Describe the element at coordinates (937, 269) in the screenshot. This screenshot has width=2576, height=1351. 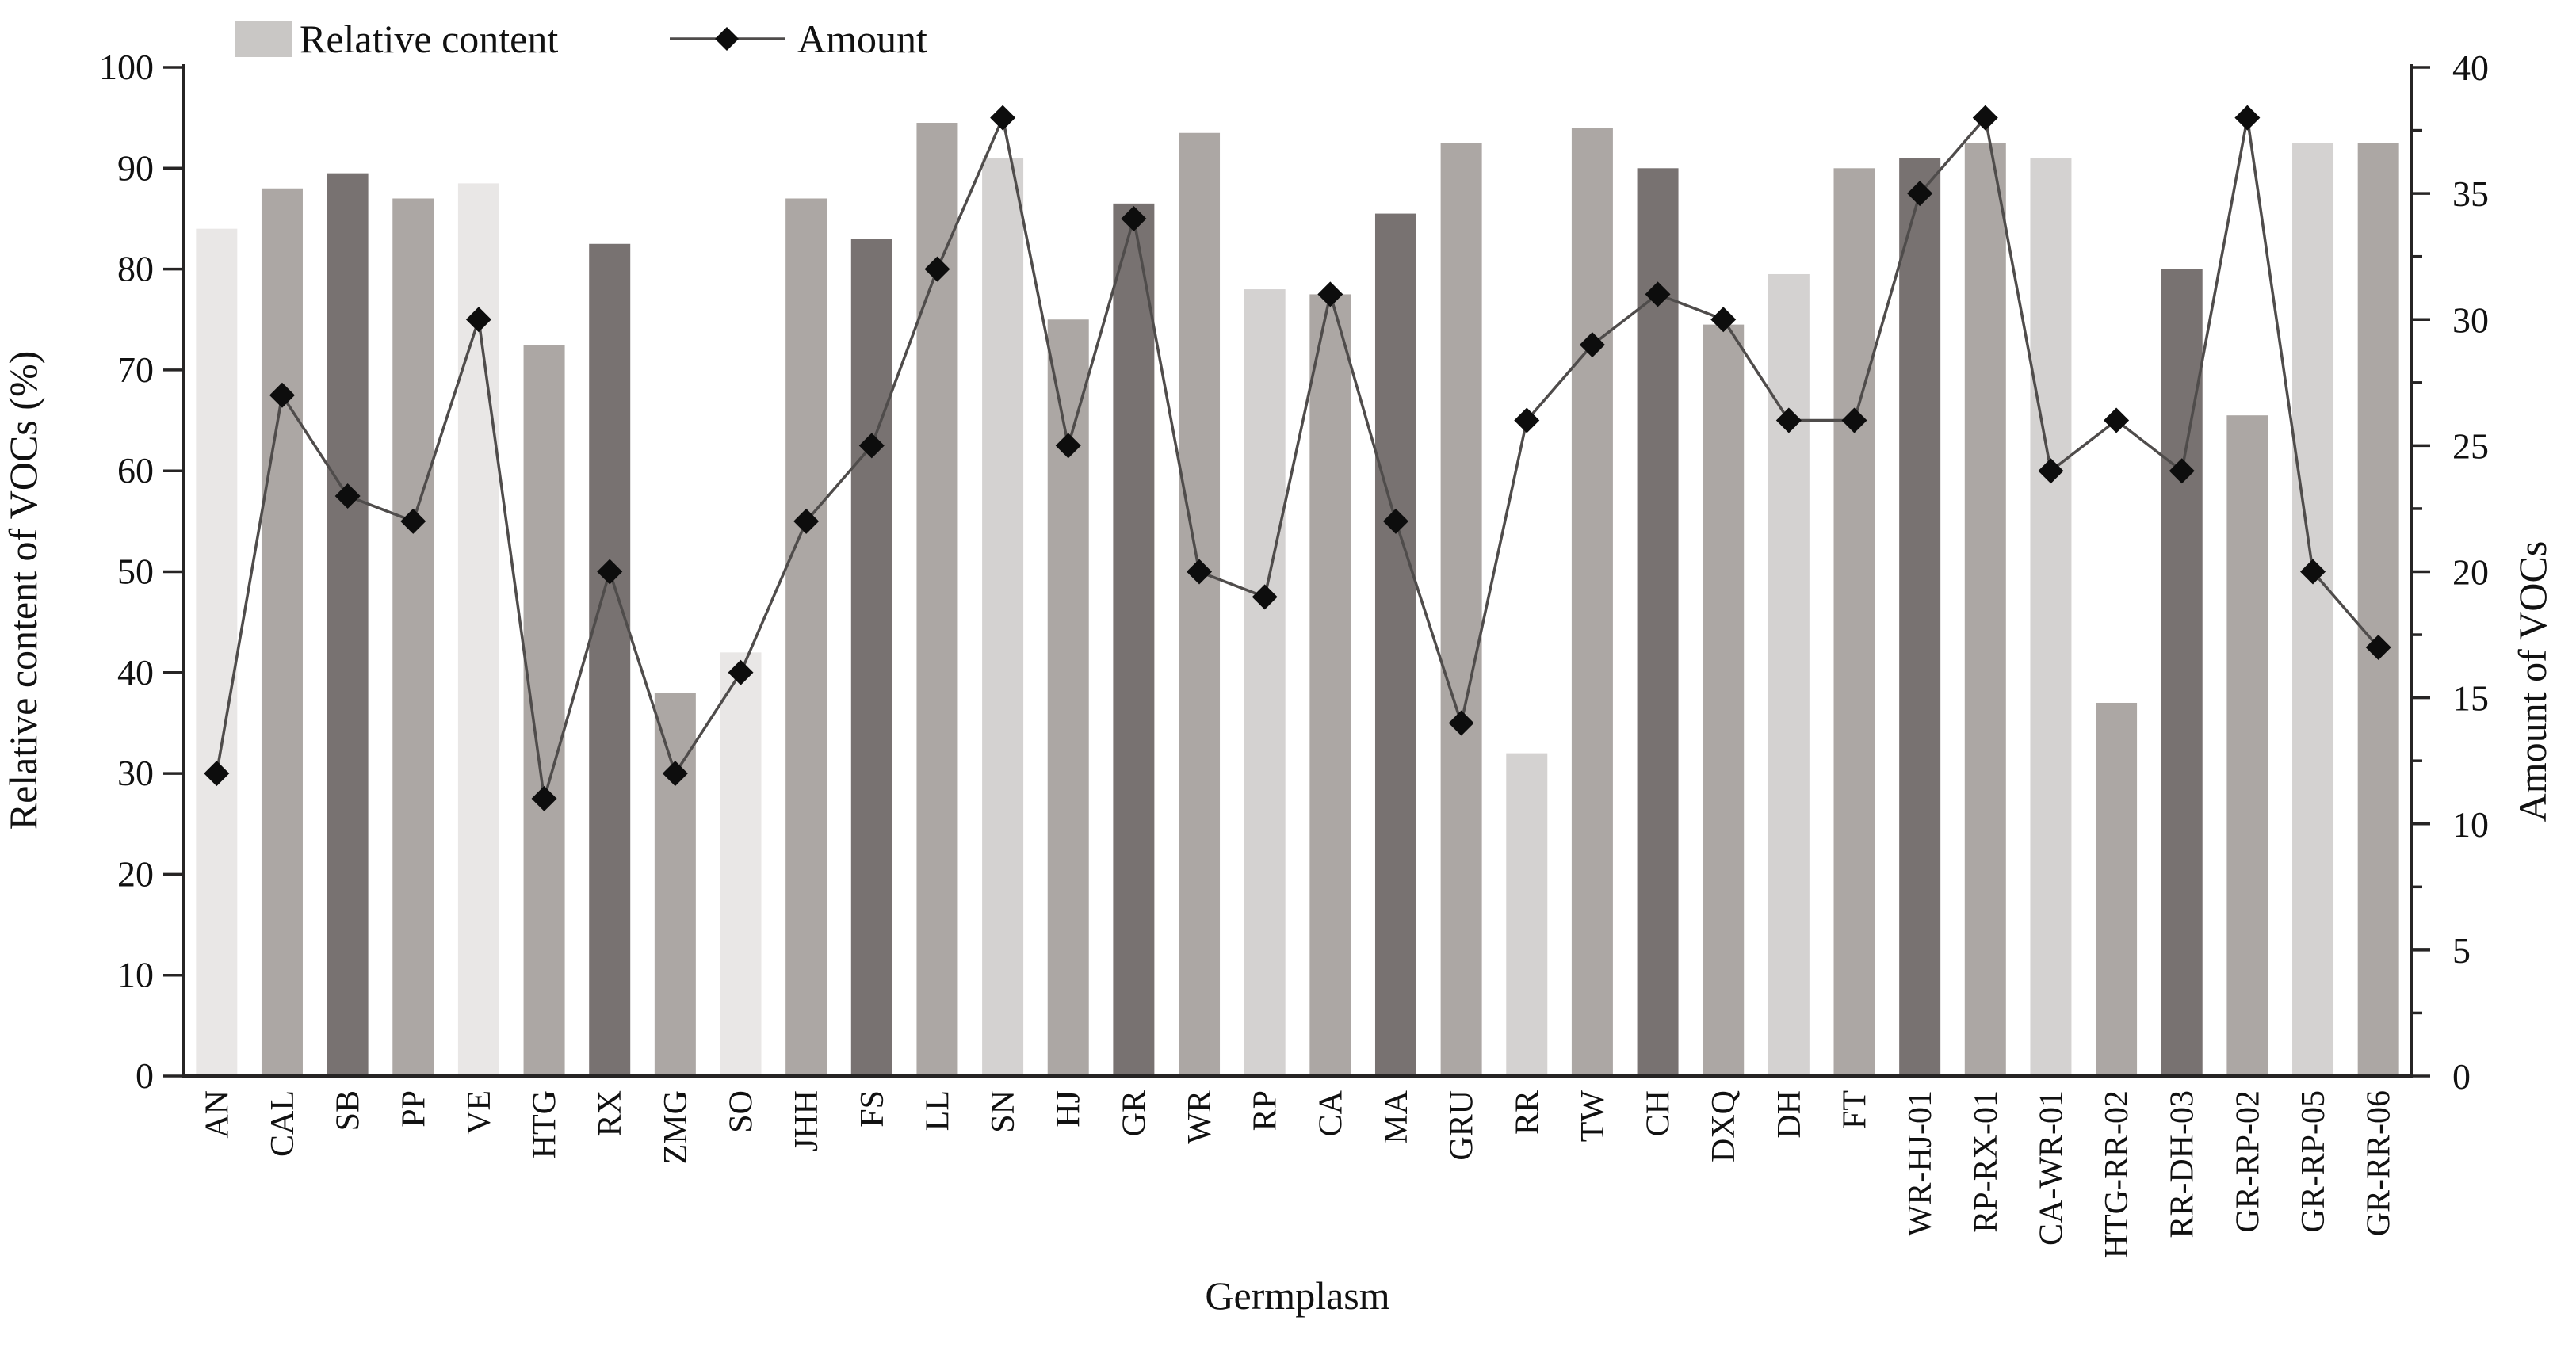
I see `amount-marker-LL` at that location.